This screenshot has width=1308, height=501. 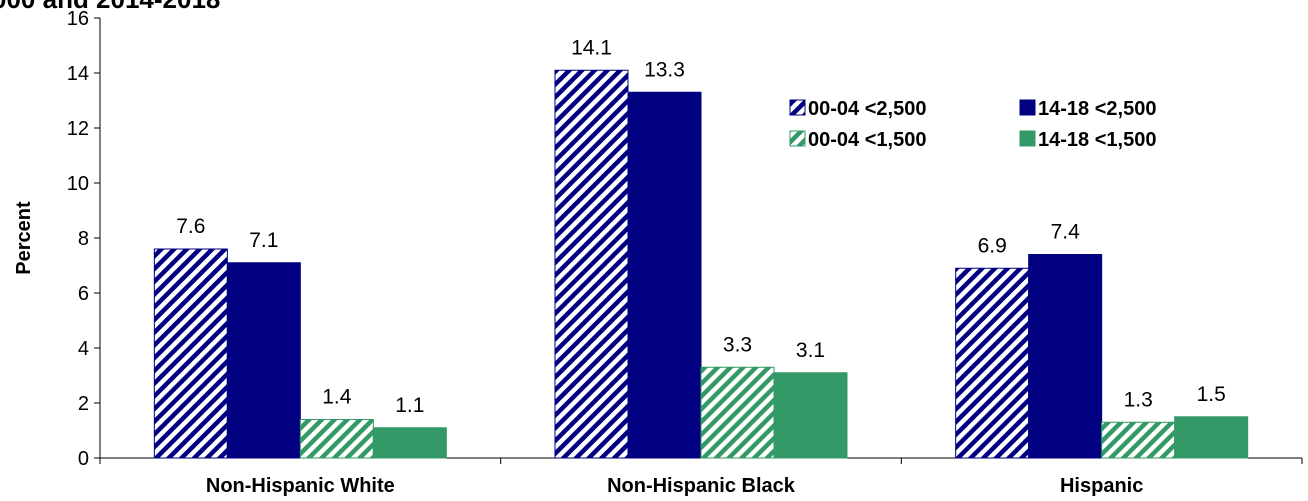 What do you see at coordinates (83, 404) in the screenshot?
I see `y-tick-label: 2` at bounding box center [83, 404].